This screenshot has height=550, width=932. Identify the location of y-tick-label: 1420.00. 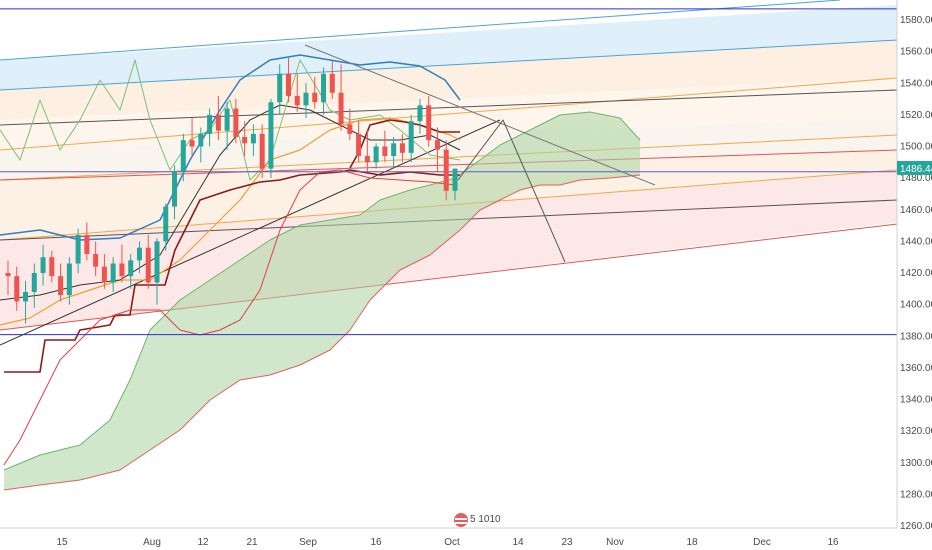
(916, 273).